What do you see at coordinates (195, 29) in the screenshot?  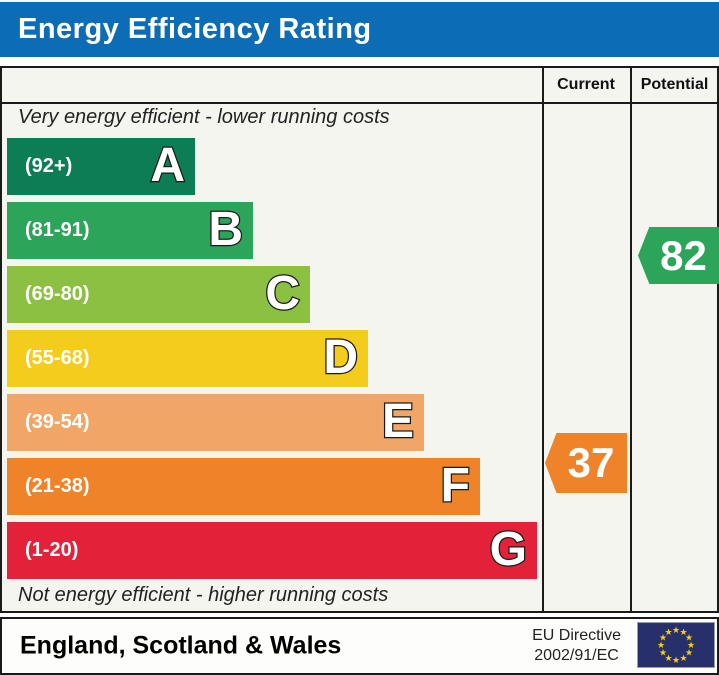 I see `page-title: Energy Efficiency Rating` at bounding box center [195, 29].